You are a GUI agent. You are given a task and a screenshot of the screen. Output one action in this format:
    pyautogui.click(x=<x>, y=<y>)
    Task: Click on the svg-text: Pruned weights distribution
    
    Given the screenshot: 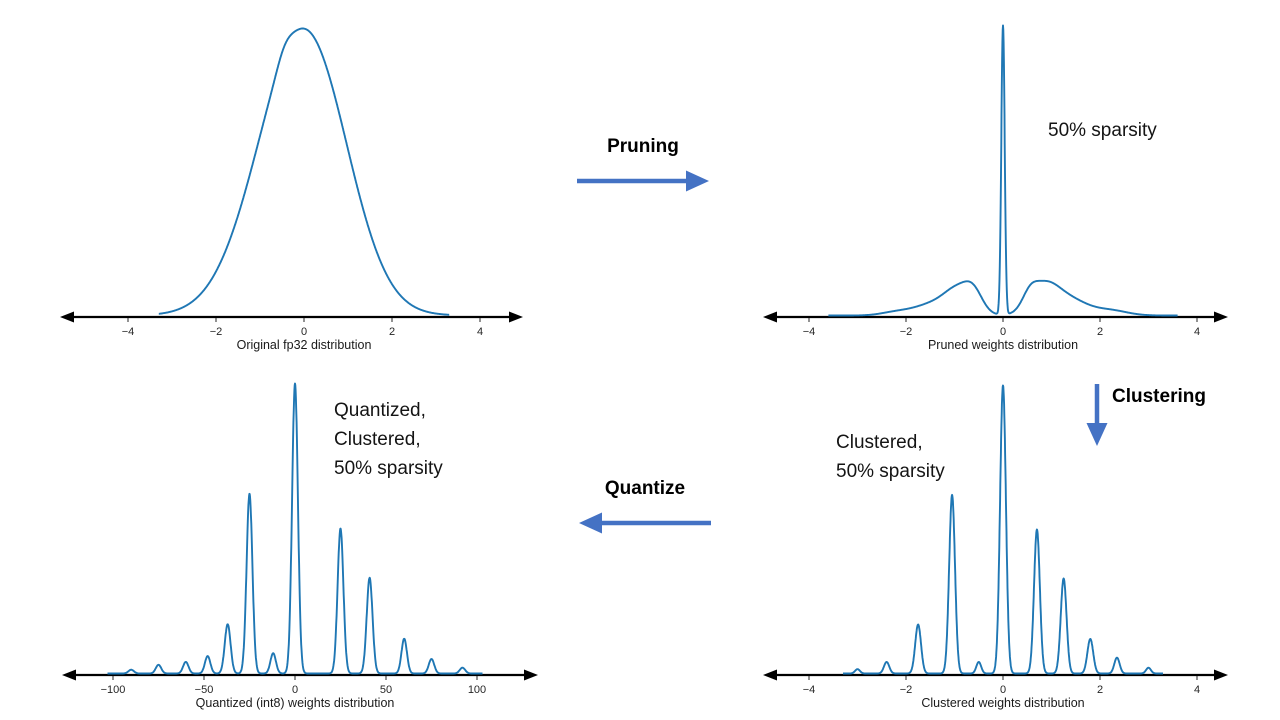 What is the action you would take?
    pyautogui.click(x=1003, y=345)
    